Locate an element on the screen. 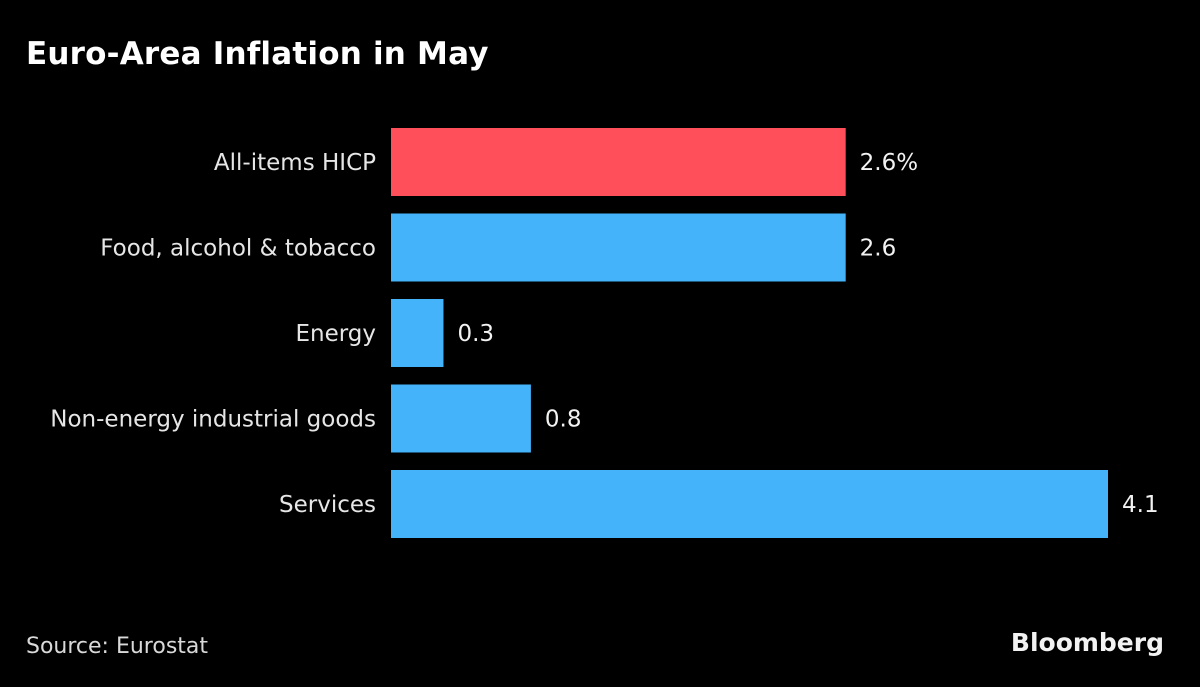 This screenshot has height=687, width=1200. bloomberg-logo: Bloomberg is located at coordinates (1087, 642).